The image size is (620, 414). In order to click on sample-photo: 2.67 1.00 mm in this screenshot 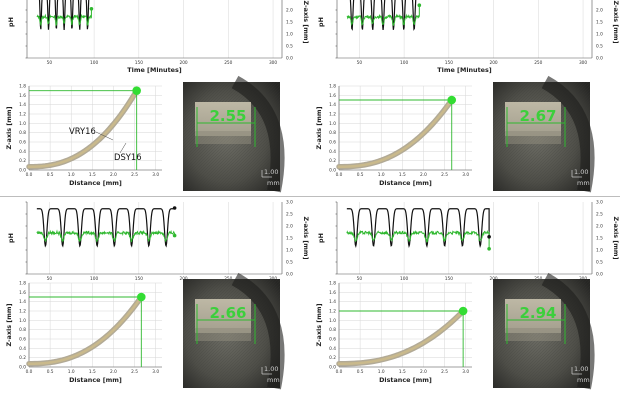, I will do `click(544, 134)`.